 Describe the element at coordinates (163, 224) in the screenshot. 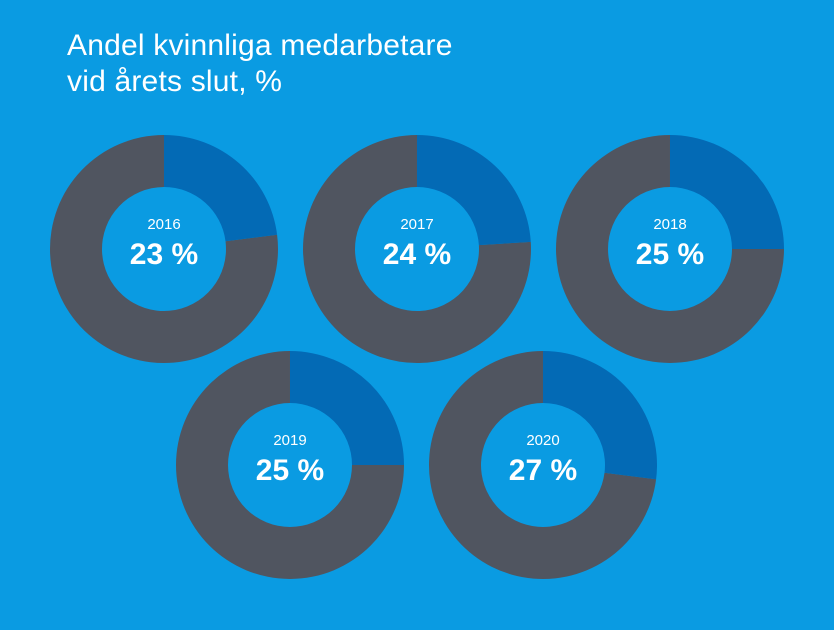

I see `donut-year-label: 2016` at that location.